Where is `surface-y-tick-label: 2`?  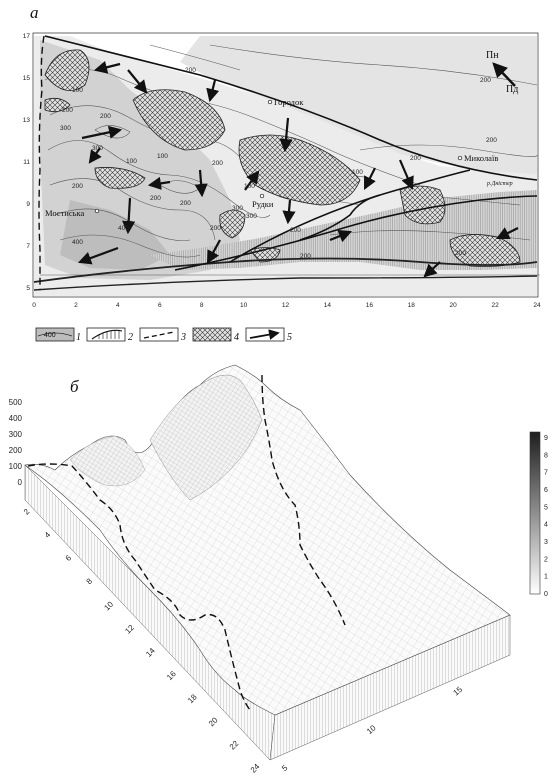
surface-y-tick-label: 2 is located at coordinates (27, 512).